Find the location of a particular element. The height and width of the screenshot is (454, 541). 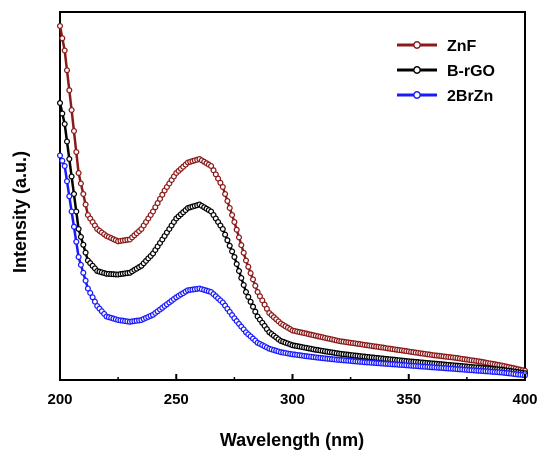

x-tick-label-200: 200 is located at coordinates (59, 399).